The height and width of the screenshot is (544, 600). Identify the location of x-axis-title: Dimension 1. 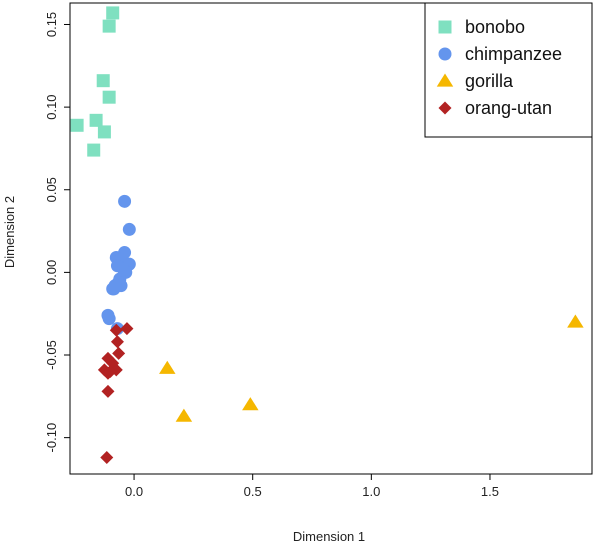
(329, 536).